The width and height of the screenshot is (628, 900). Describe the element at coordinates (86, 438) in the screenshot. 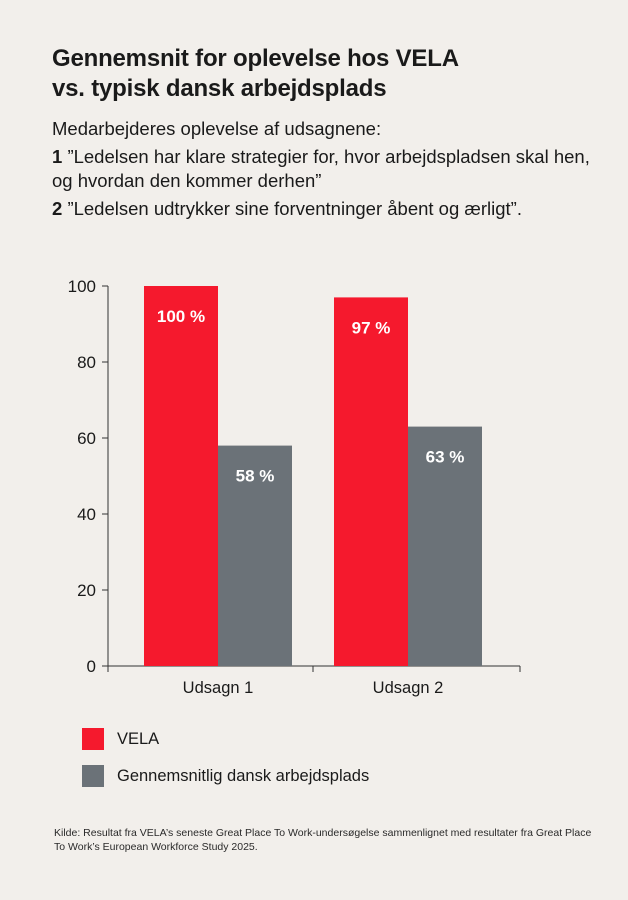

I see `y-tick-label-60: 60` at that location.